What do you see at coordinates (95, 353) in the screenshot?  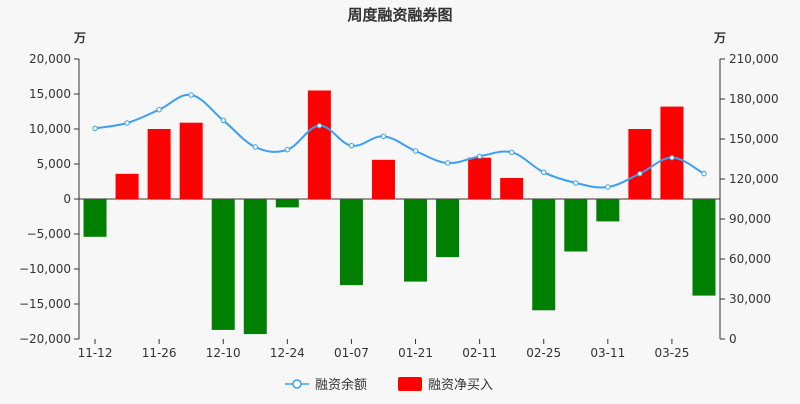 I see `x-axis-tick-label: 11-12` at bounding box center [95, 353].